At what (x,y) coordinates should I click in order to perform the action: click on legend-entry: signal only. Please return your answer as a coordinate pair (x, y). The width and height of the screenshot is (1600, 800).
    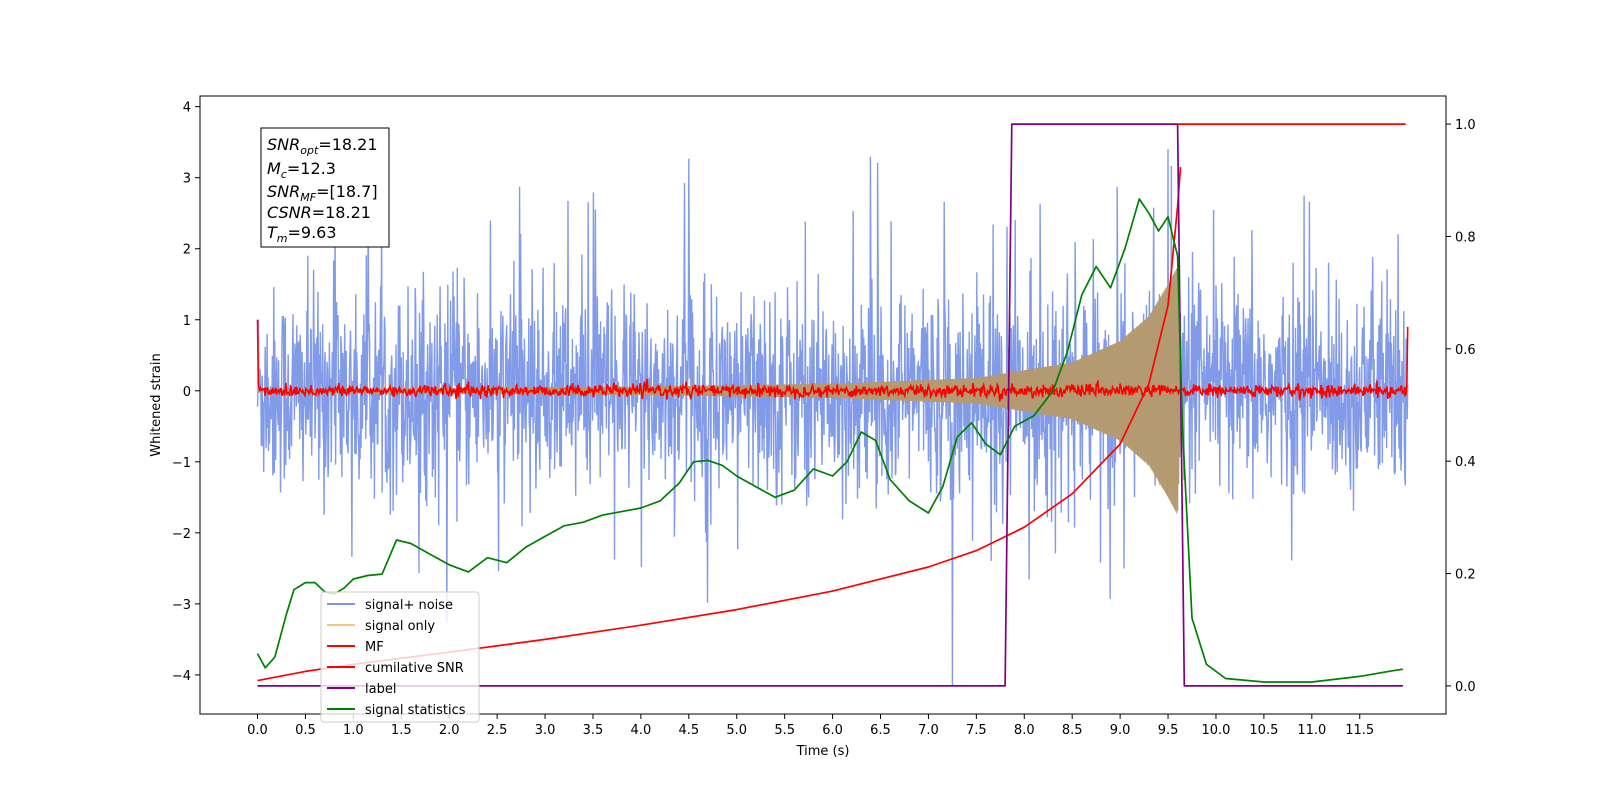
    Looking at the image, I should click on (400, 626).